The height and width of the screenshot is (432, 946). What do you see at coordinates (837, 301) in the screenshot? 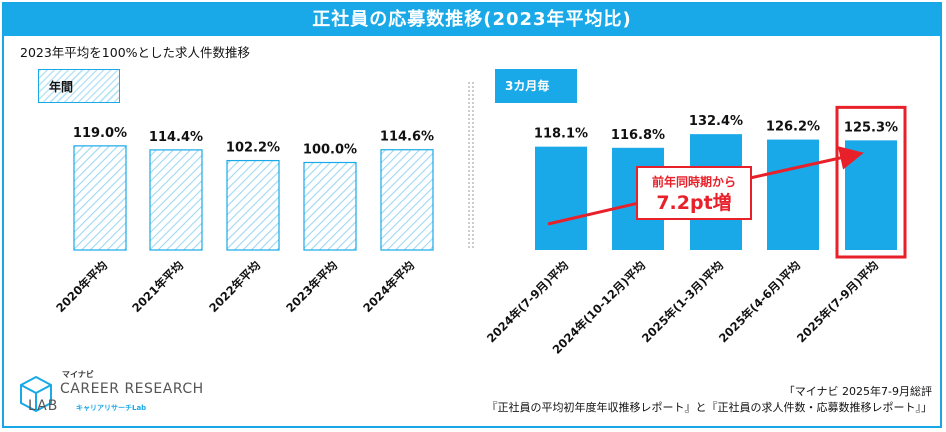
I see `quarterly-category-label: 2025年(7-9月)平均` at bounding box center [837, 301].